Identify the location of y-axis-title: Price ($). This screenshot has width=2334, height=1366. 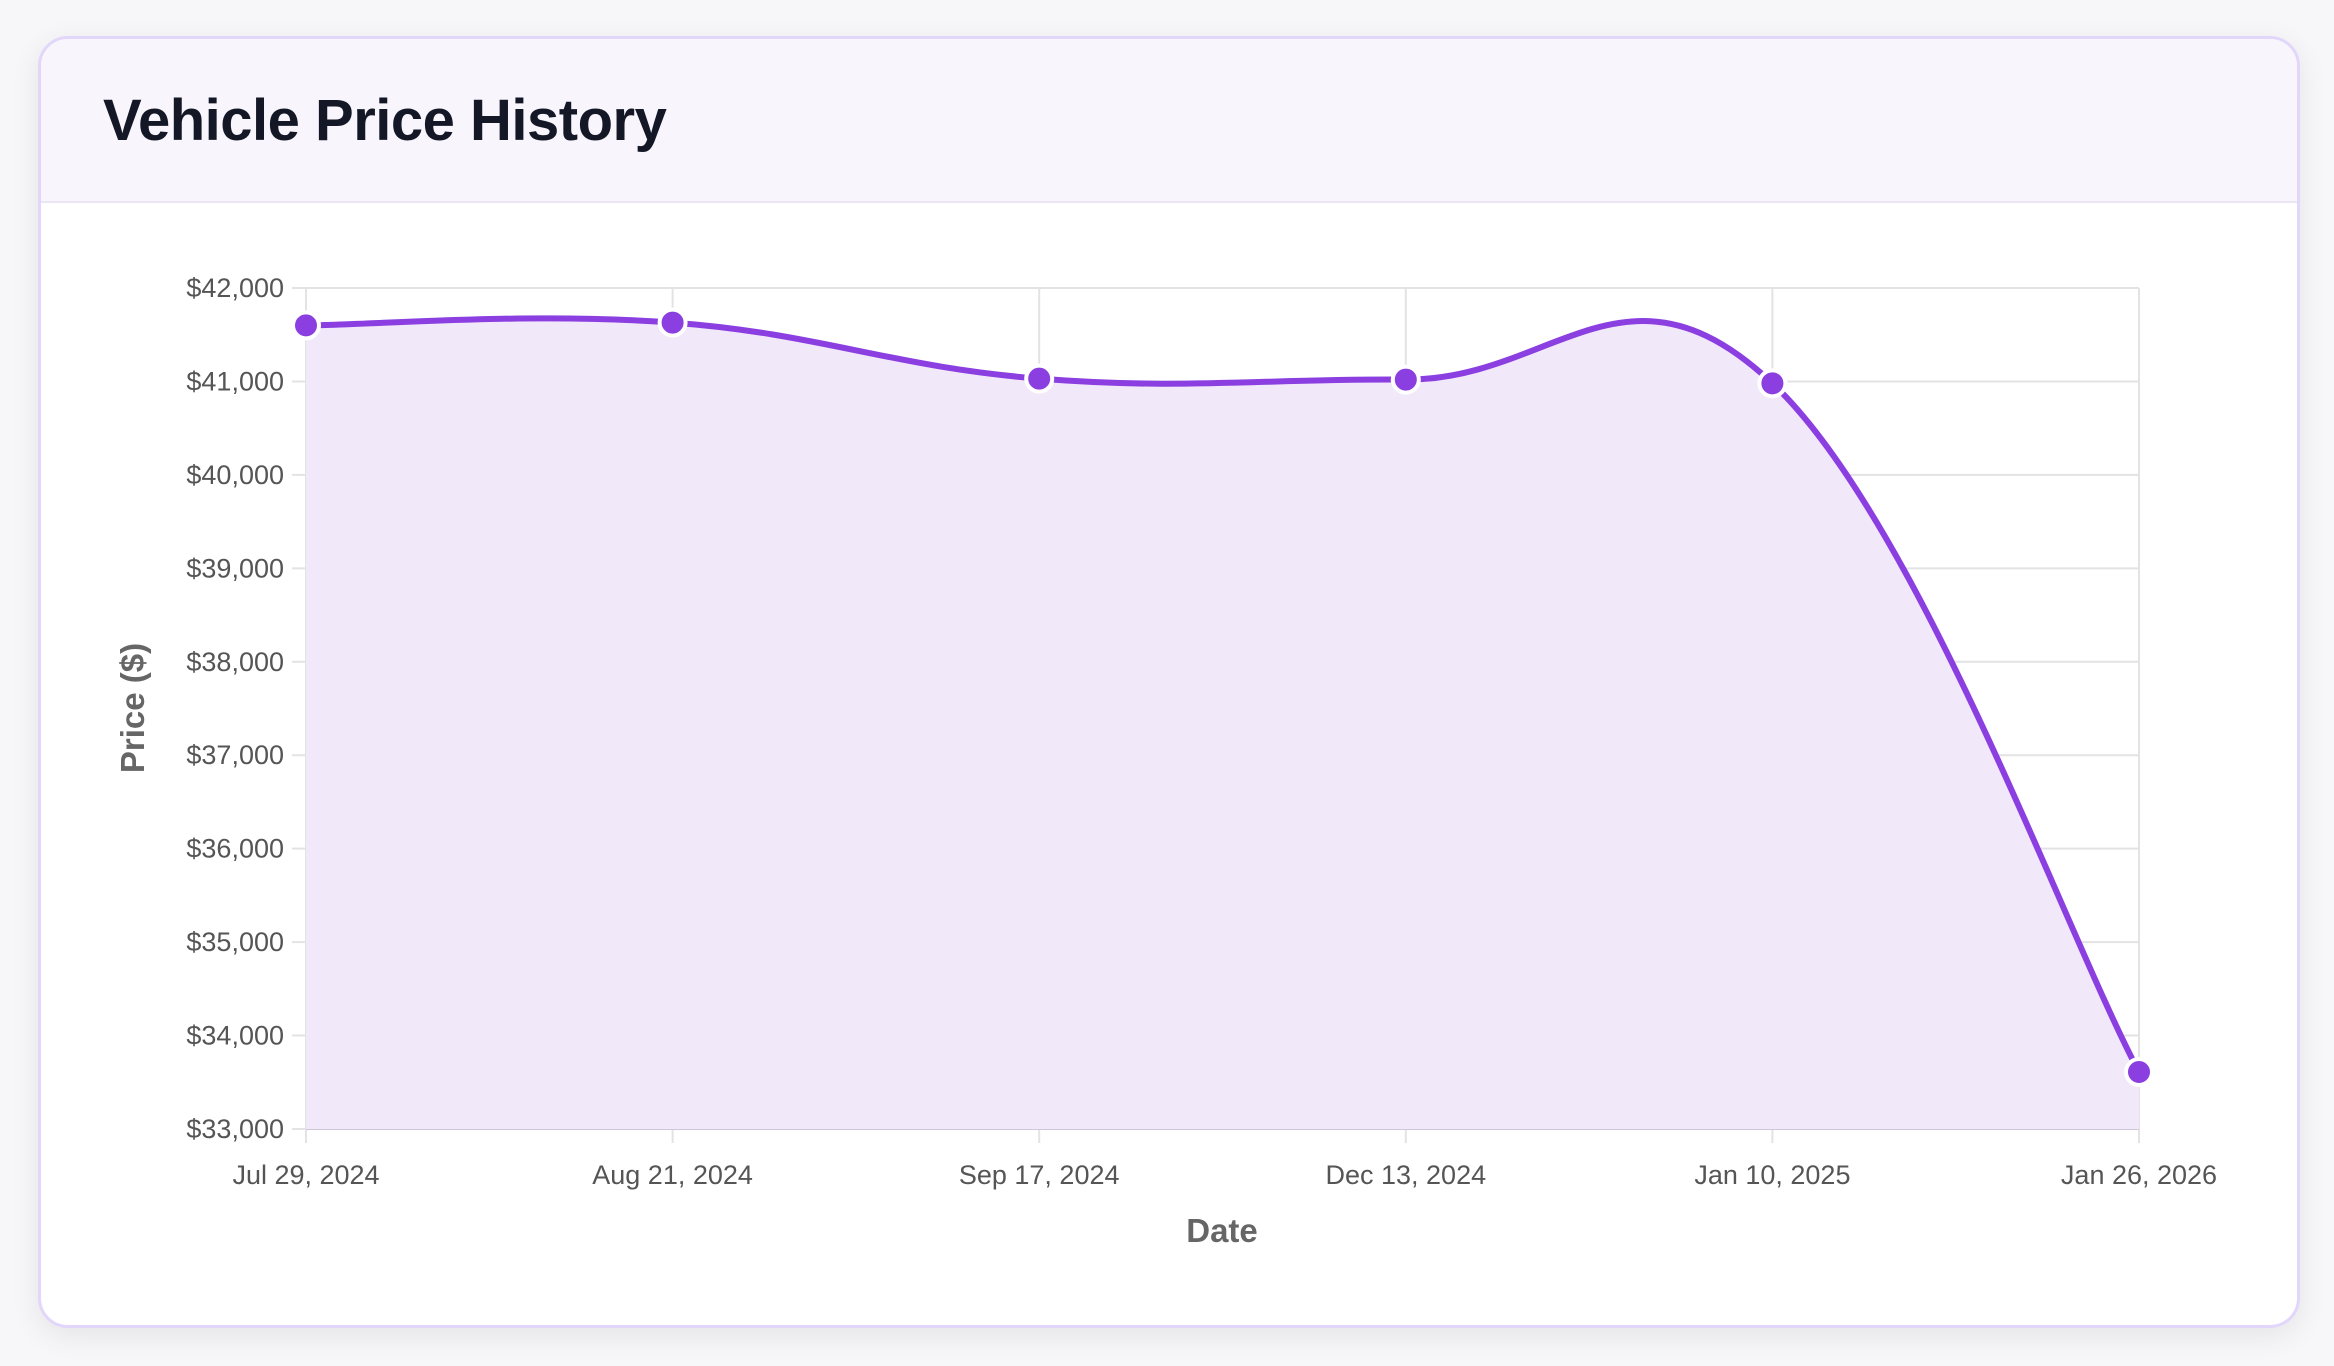
(132, 708).